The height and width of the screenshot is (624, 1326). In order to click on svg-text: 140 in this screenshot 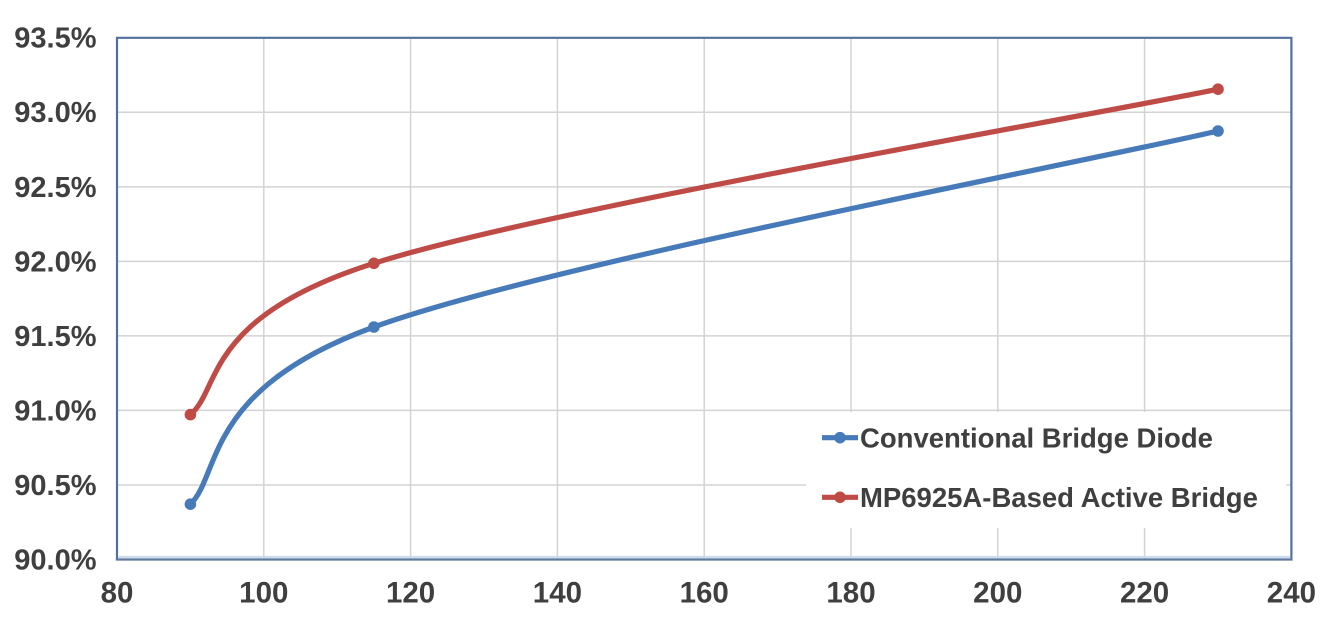, I will do `click(557, 593)`.